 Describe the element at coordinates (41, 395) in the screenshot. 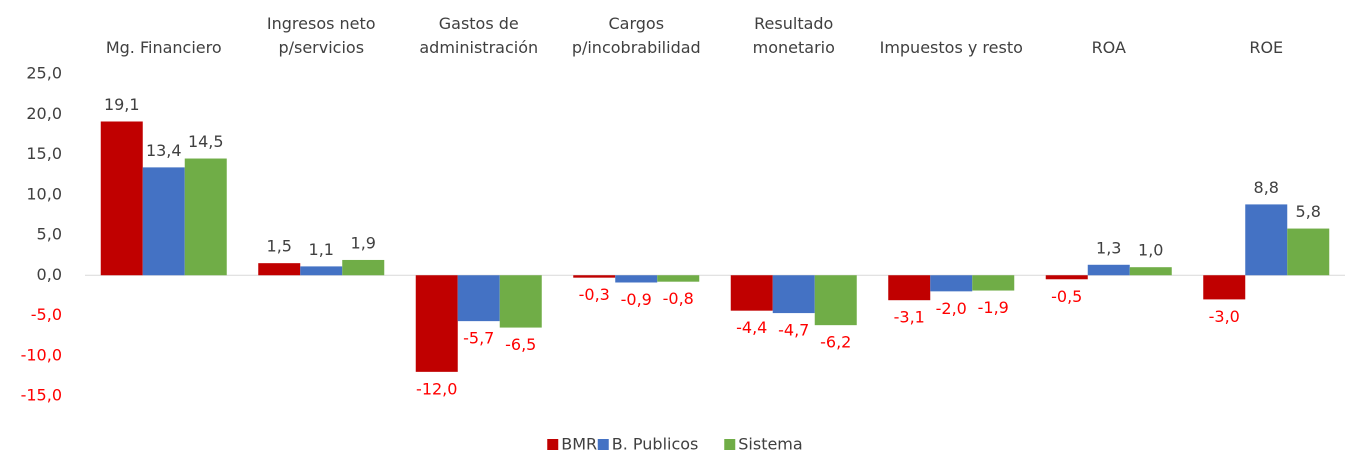

I see `y-tick-label: -15,0` at that location.